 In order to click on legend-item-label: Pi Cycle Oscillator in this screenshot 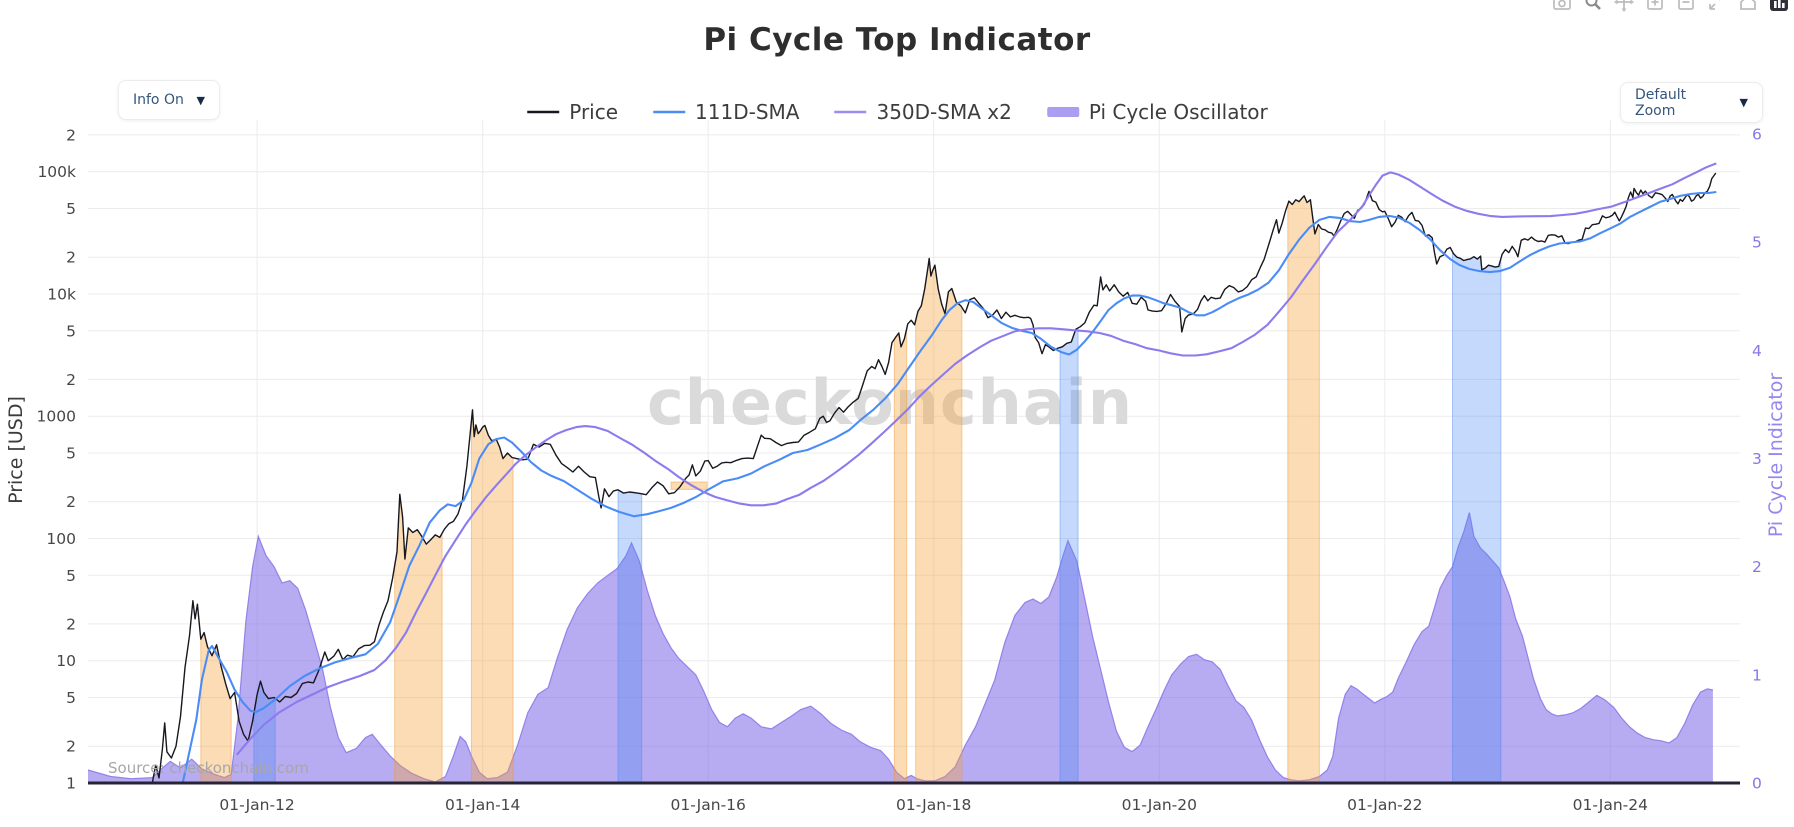, I will do `click(1178, 112)`.